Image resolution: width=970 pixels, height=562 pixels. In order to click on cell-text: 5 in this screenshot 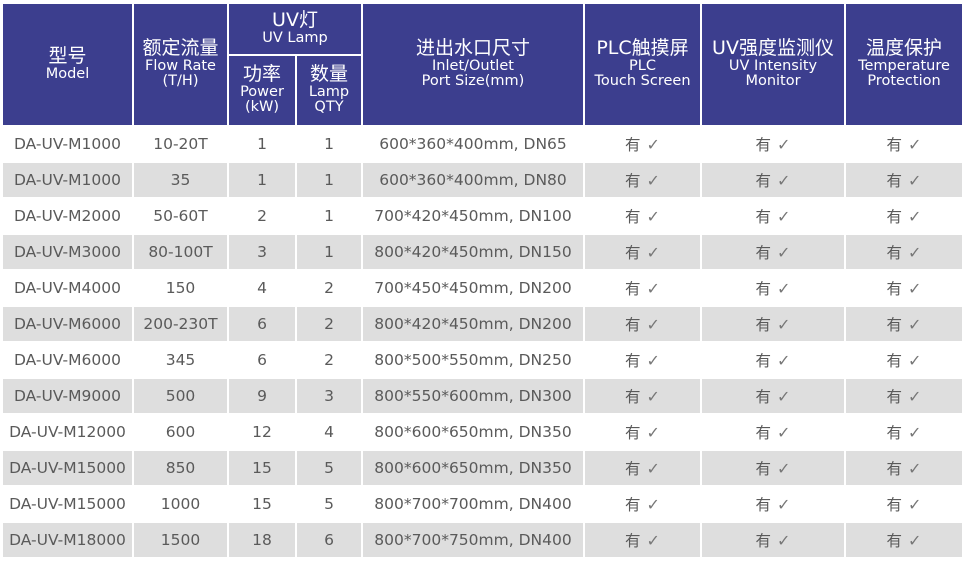, I will do `click(329, 504)`.